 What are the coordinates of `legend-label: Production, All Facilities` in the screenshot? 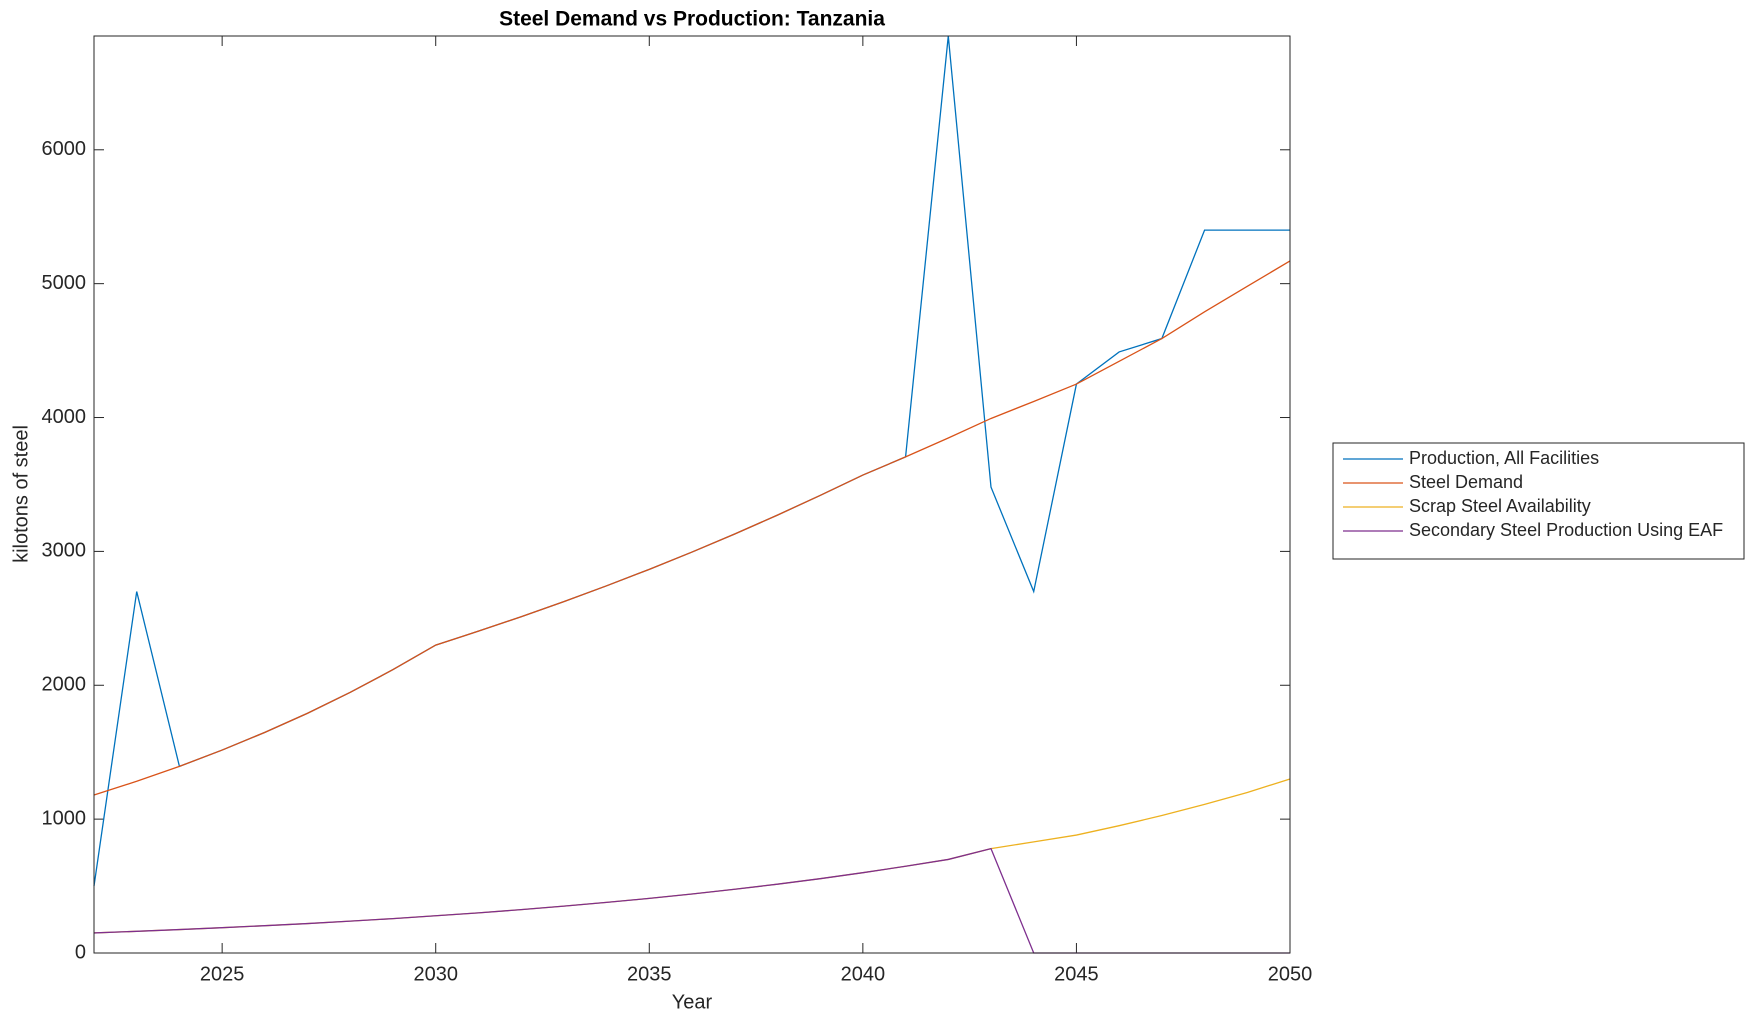 It's located at (1504, 458).